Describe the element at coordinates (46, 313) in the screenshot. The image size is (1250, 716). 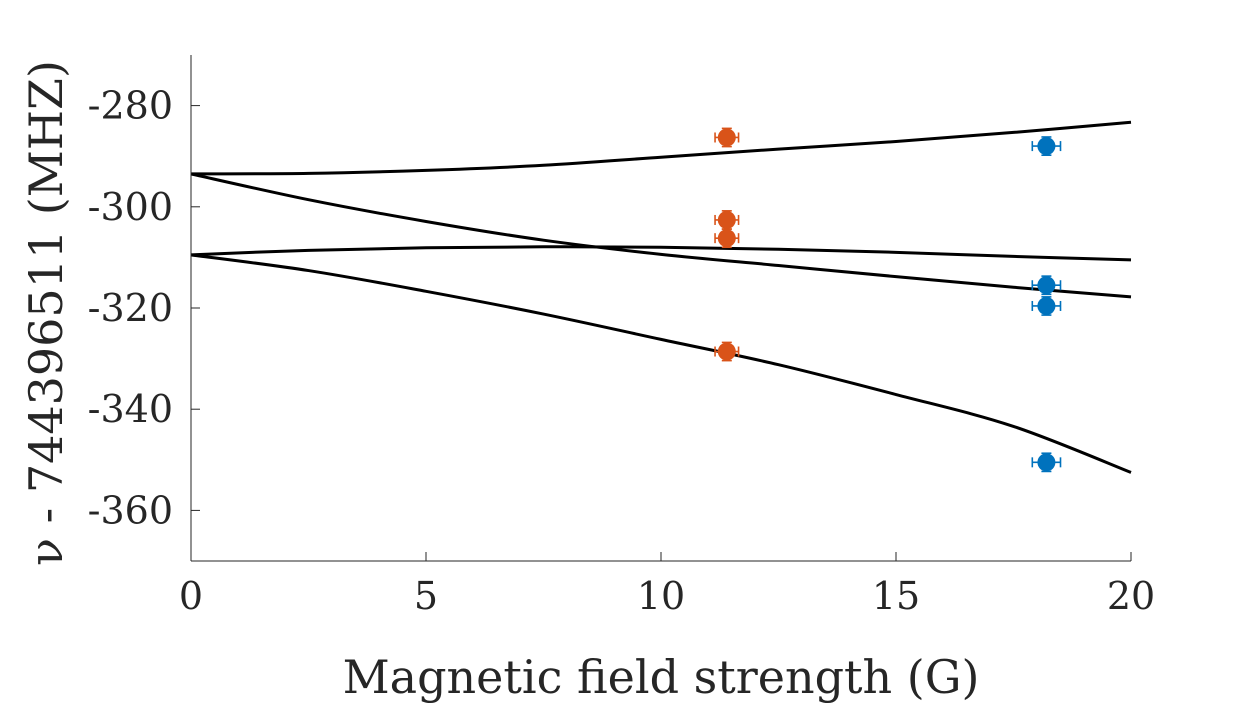
I see `y-axis-label: ν - 744396511 (MHZ)` at that location.